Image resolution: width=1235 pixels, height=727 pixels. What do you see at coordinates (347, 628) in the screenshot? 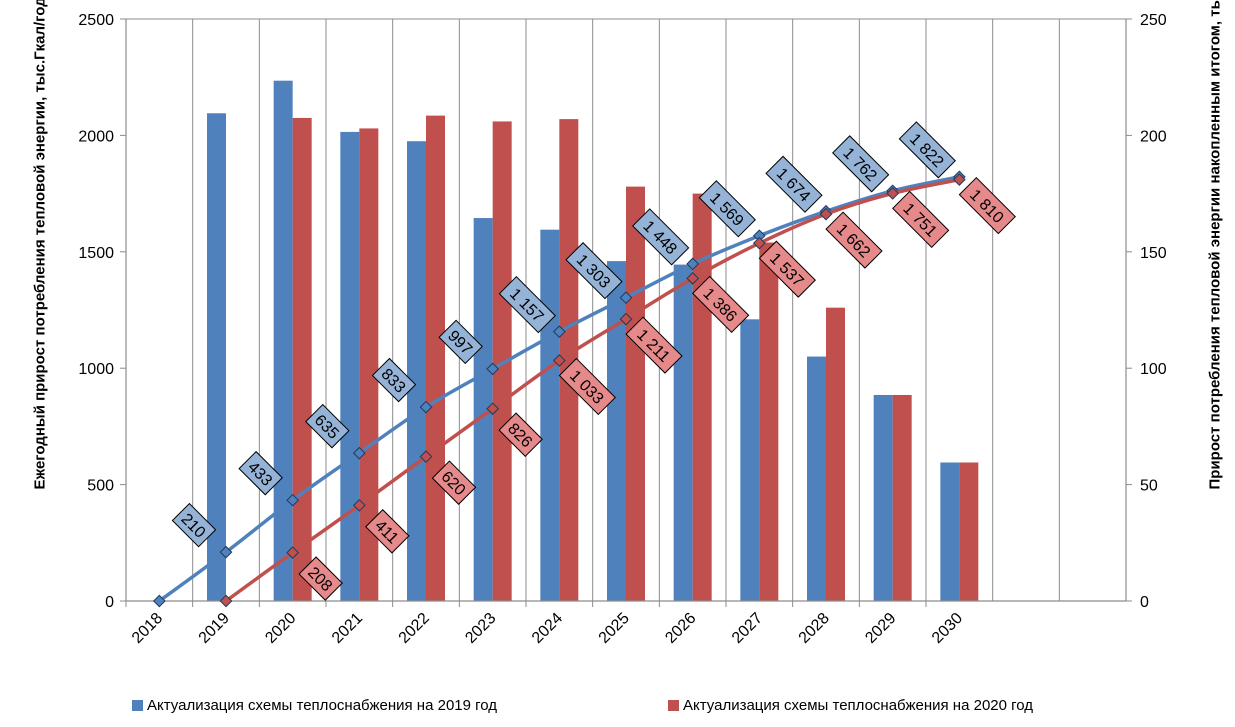
I see `x-tick-label-2021: 2021` at bounding box center [347, 628].